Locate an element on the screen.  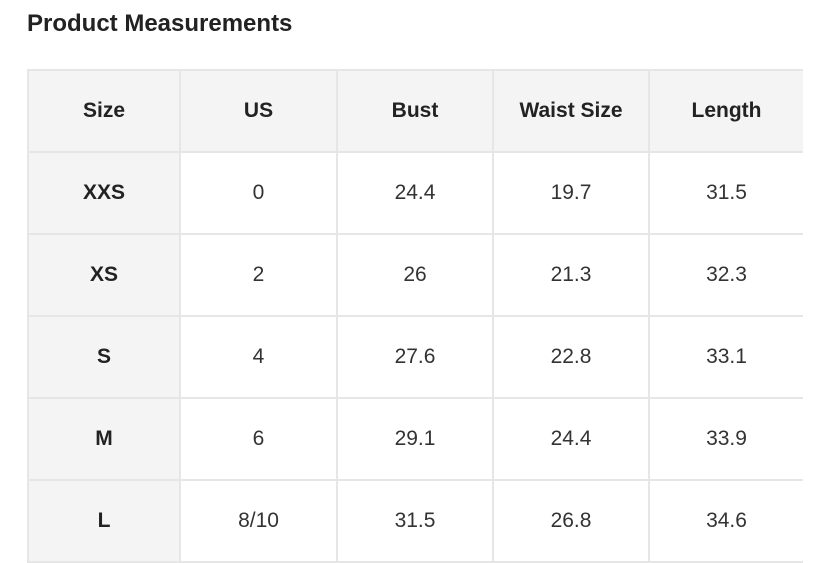
table-cell: 29.1 is located at coordinates (415, 439).